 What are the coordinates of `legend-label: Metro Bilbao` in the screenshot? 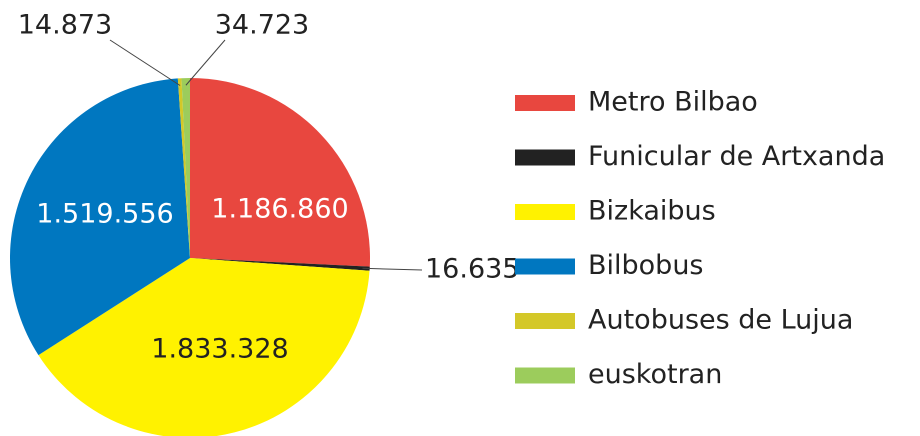 It's located at (673, 102).